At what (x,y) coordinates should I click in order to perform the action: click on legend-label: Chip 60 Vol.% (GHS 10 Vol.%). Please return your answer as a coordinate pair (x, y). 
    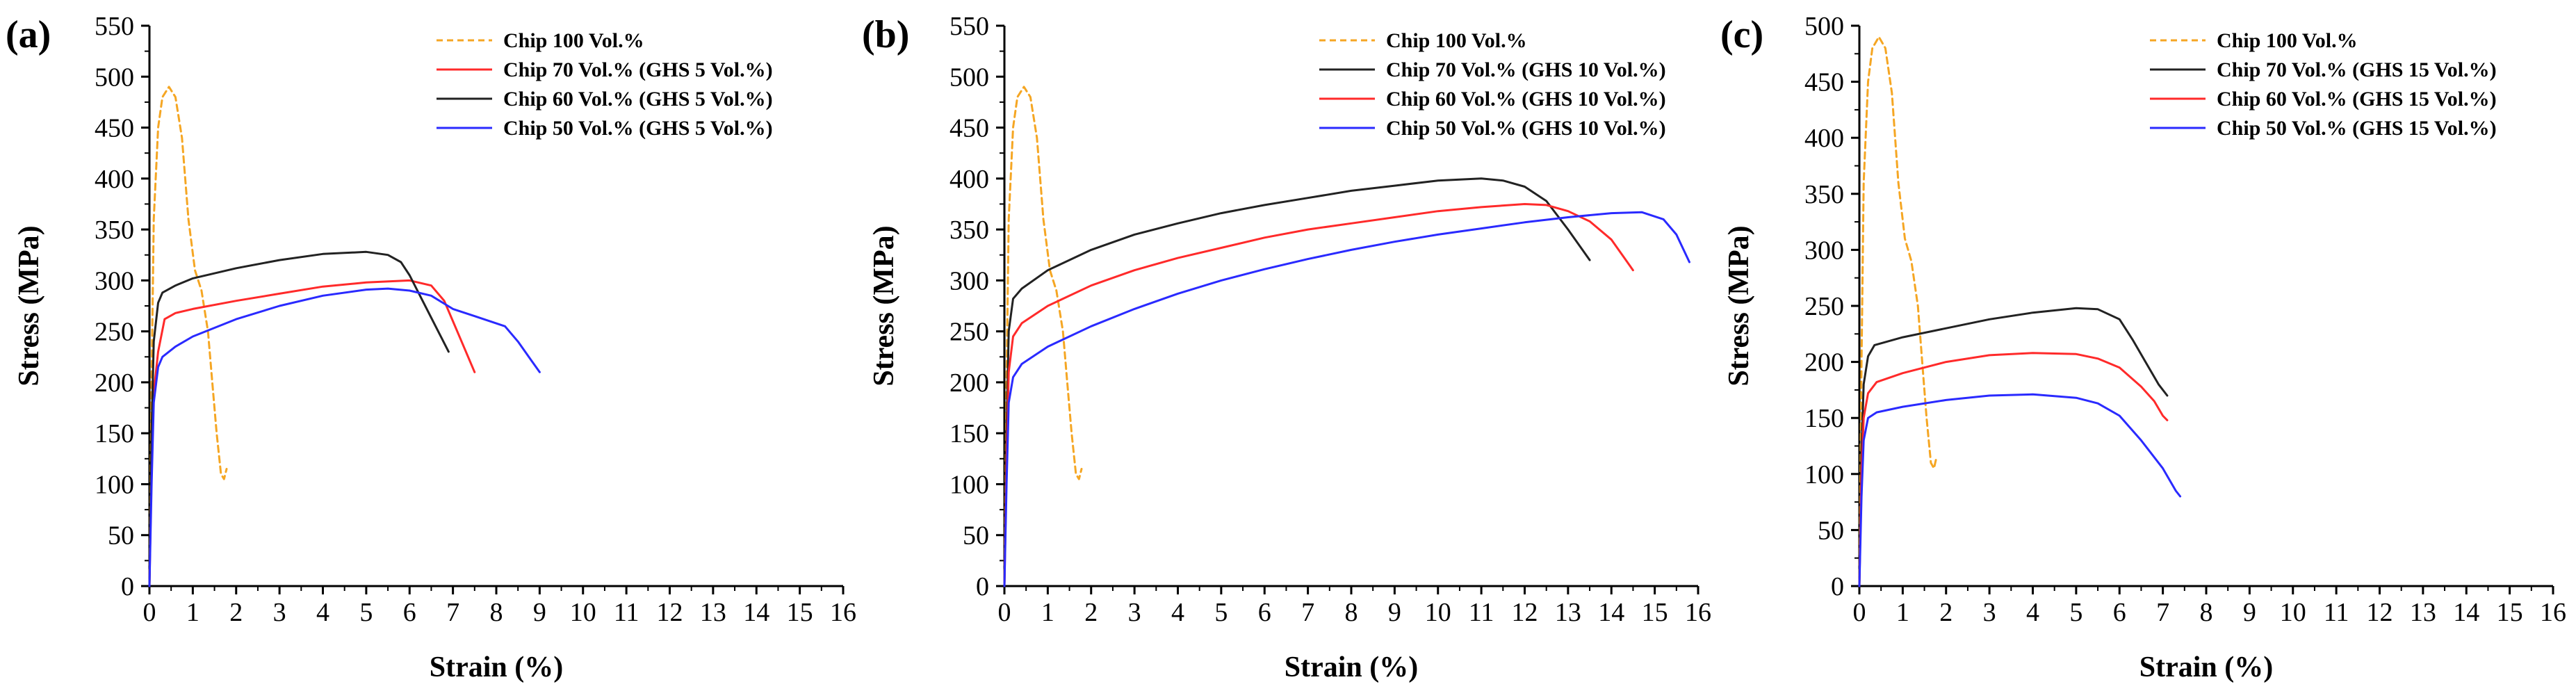
    Looking at the image, I should click on (1526, 100).